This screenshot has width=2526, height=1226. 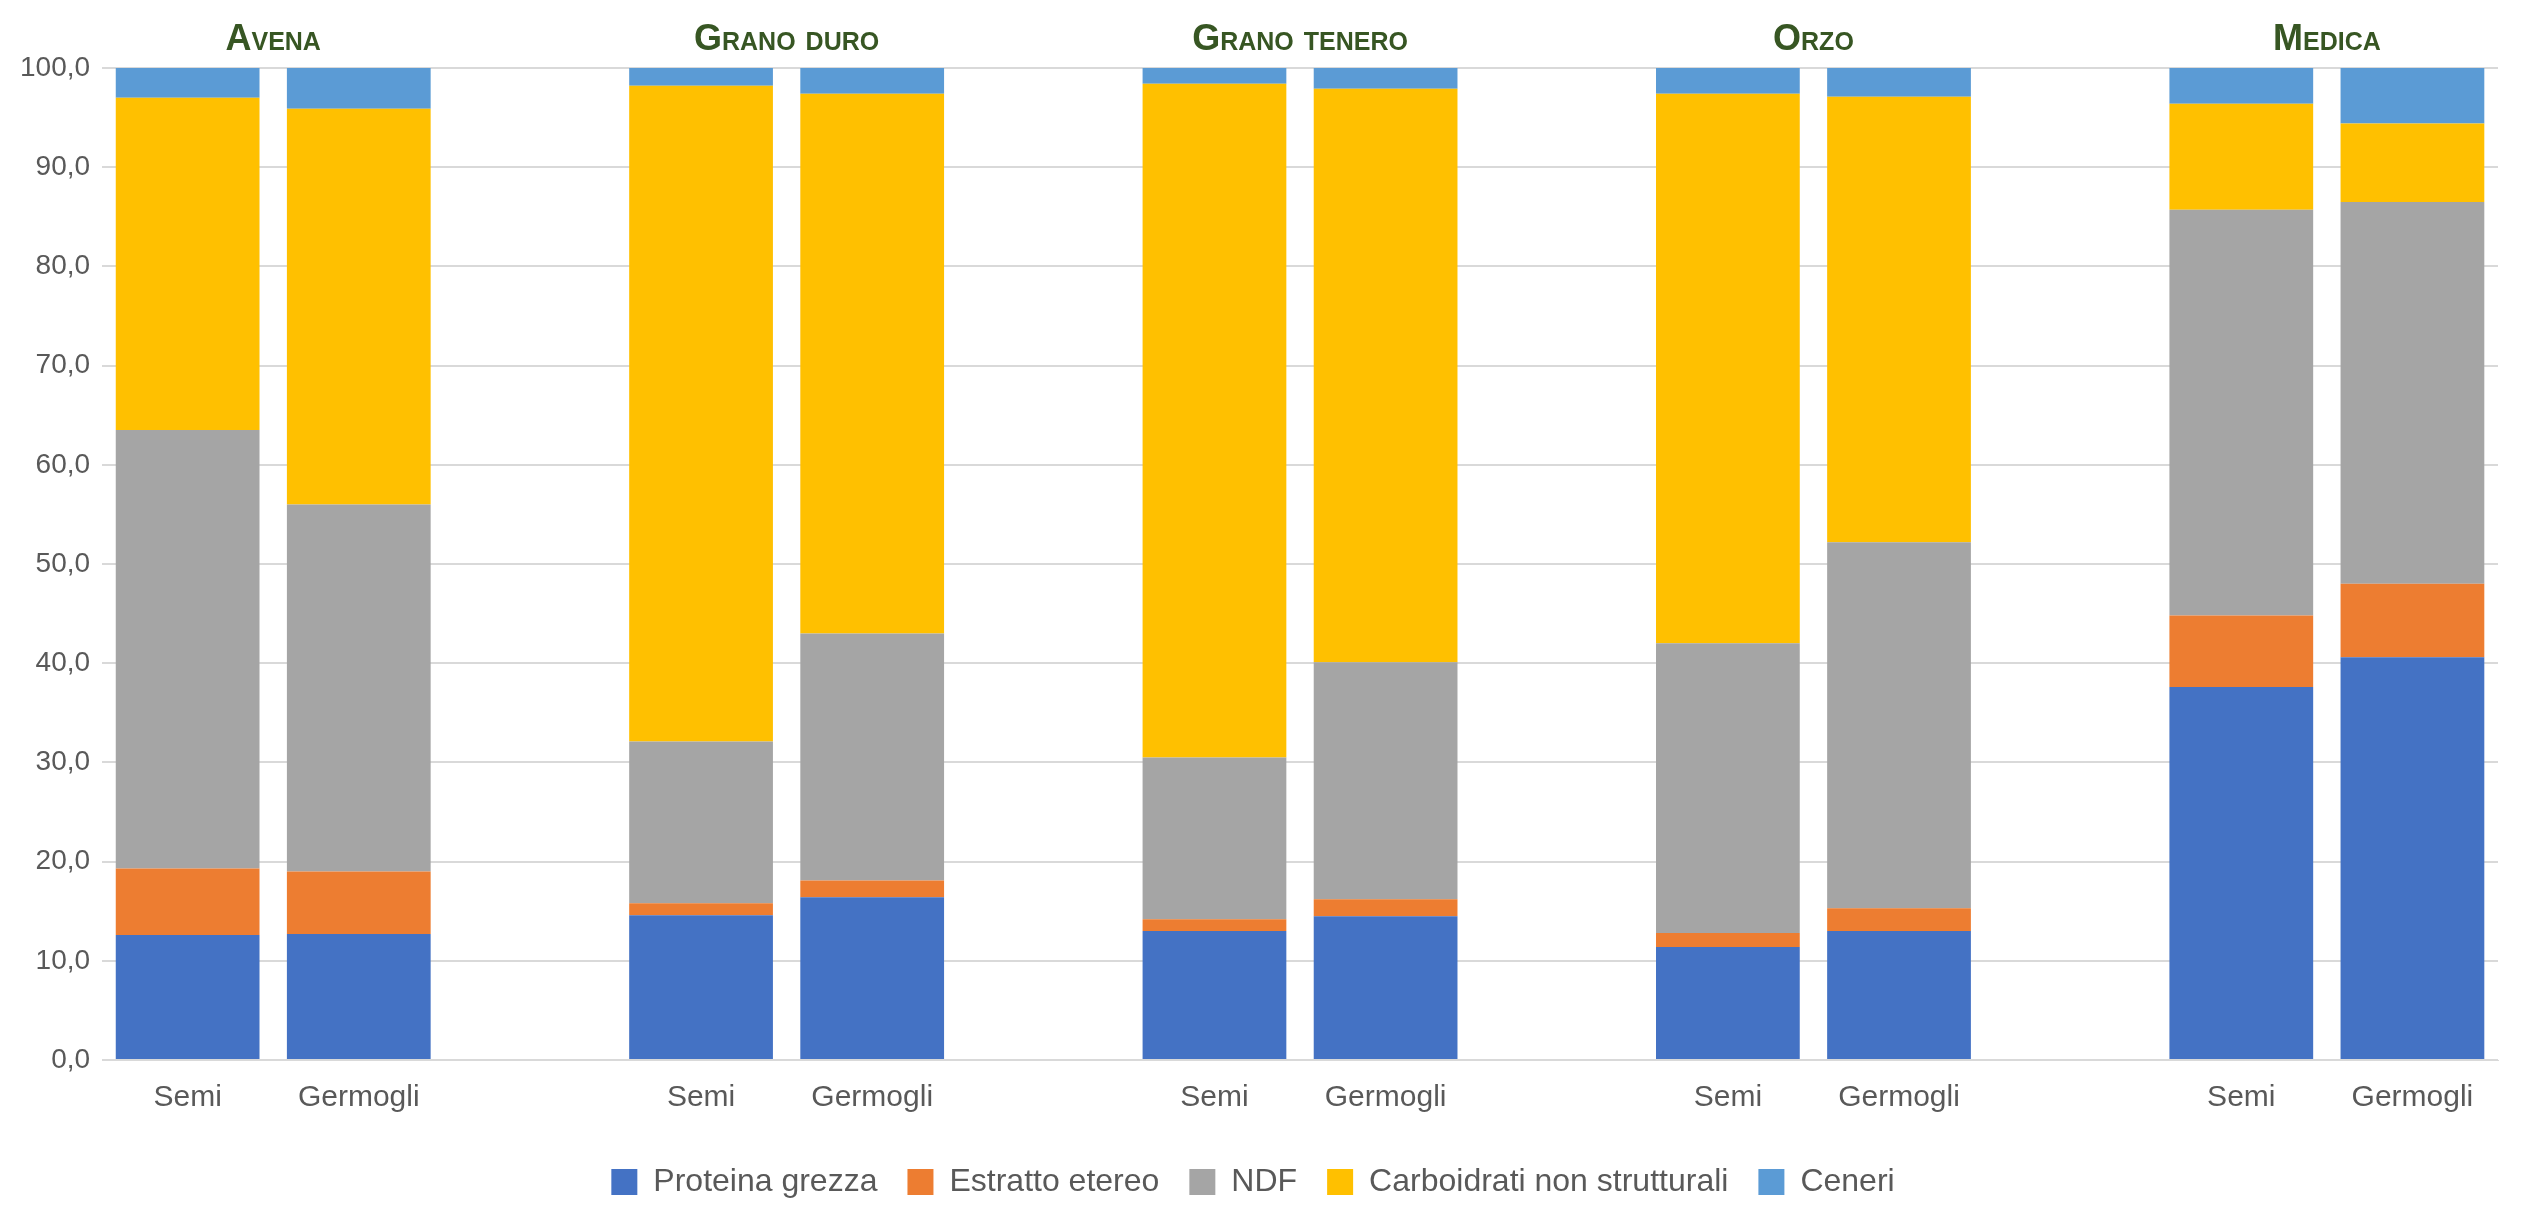 What do you see at coordinates (1813, 37) in the screenshot?
I see `text: Orzo` at bounding box center [1813, 37].